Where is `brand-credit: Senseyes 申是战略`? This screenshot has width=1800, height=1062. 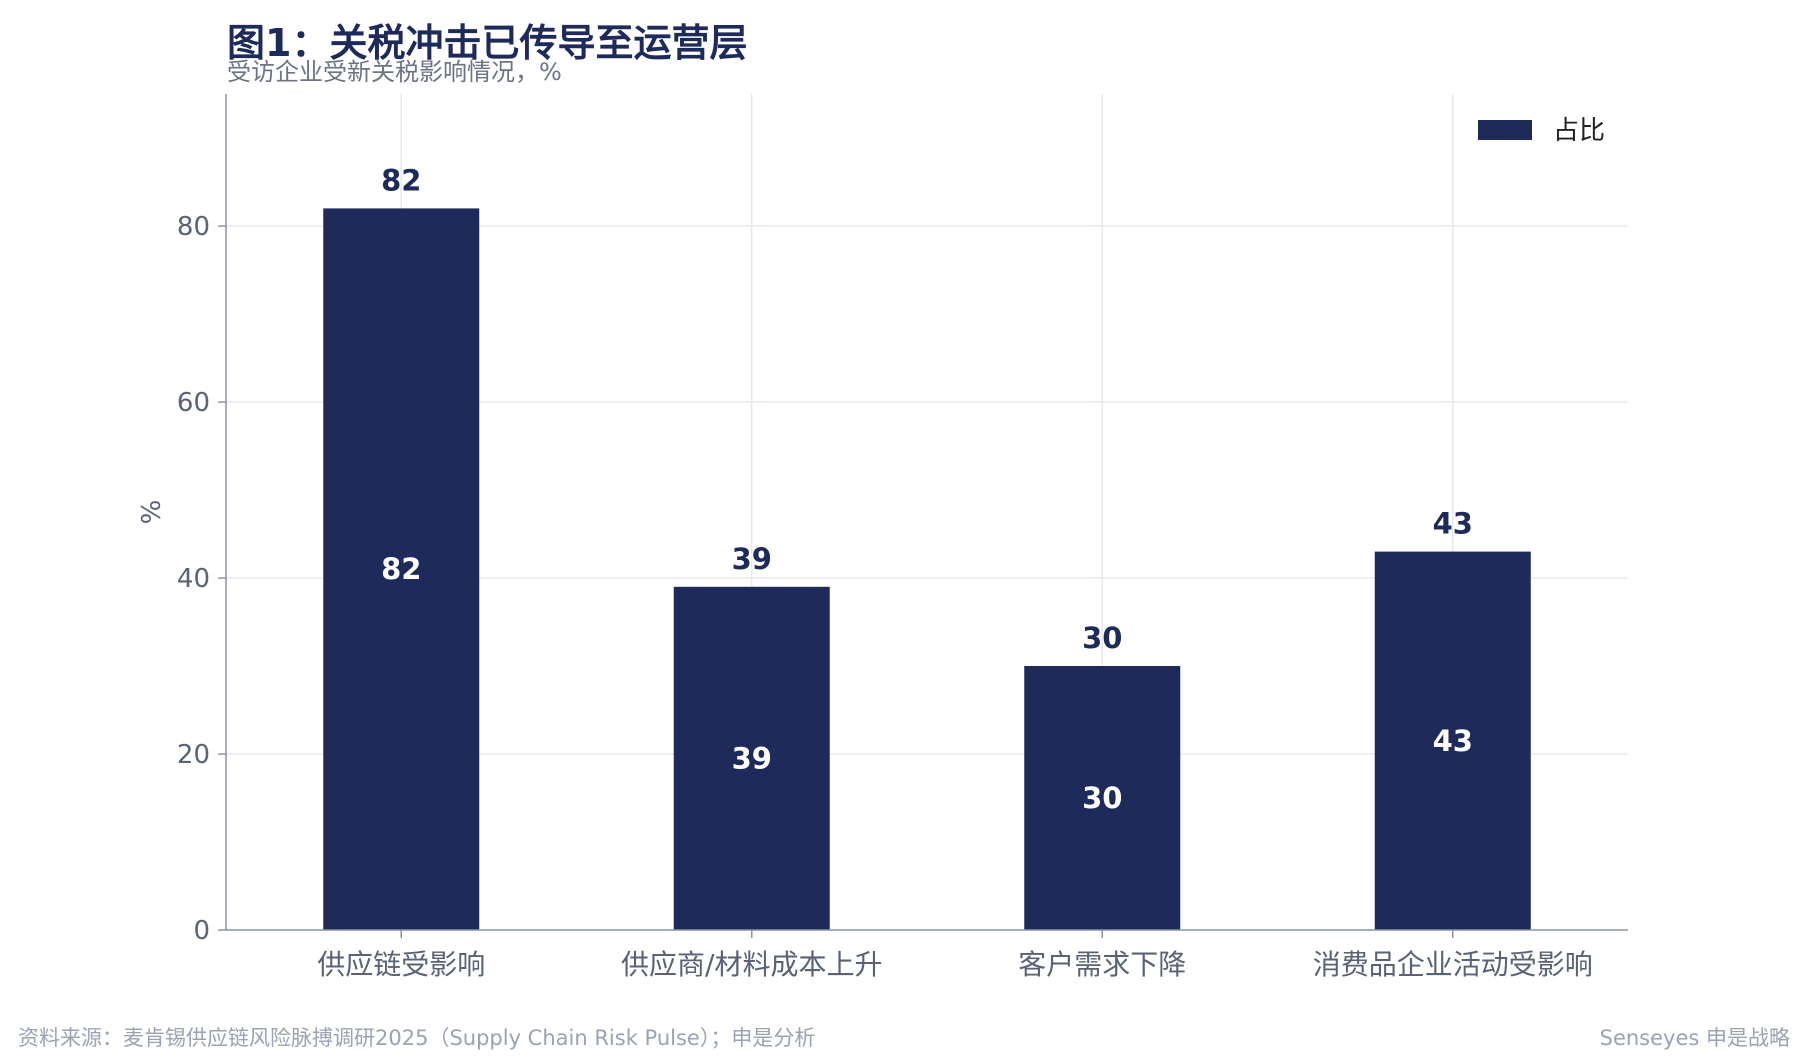
brand-credit: Senseyes 申是战略 is located at coordinates (1694, 1038).